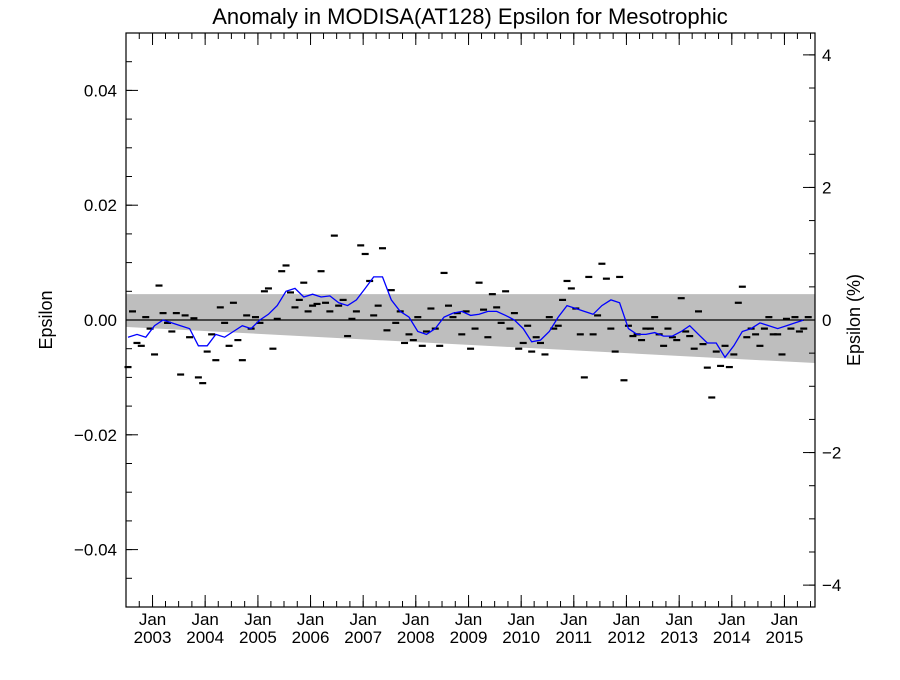 The width and height of the screenshot is (900, 680). I want to click on y-left-tick-label: 0.00, so click(100, 320).